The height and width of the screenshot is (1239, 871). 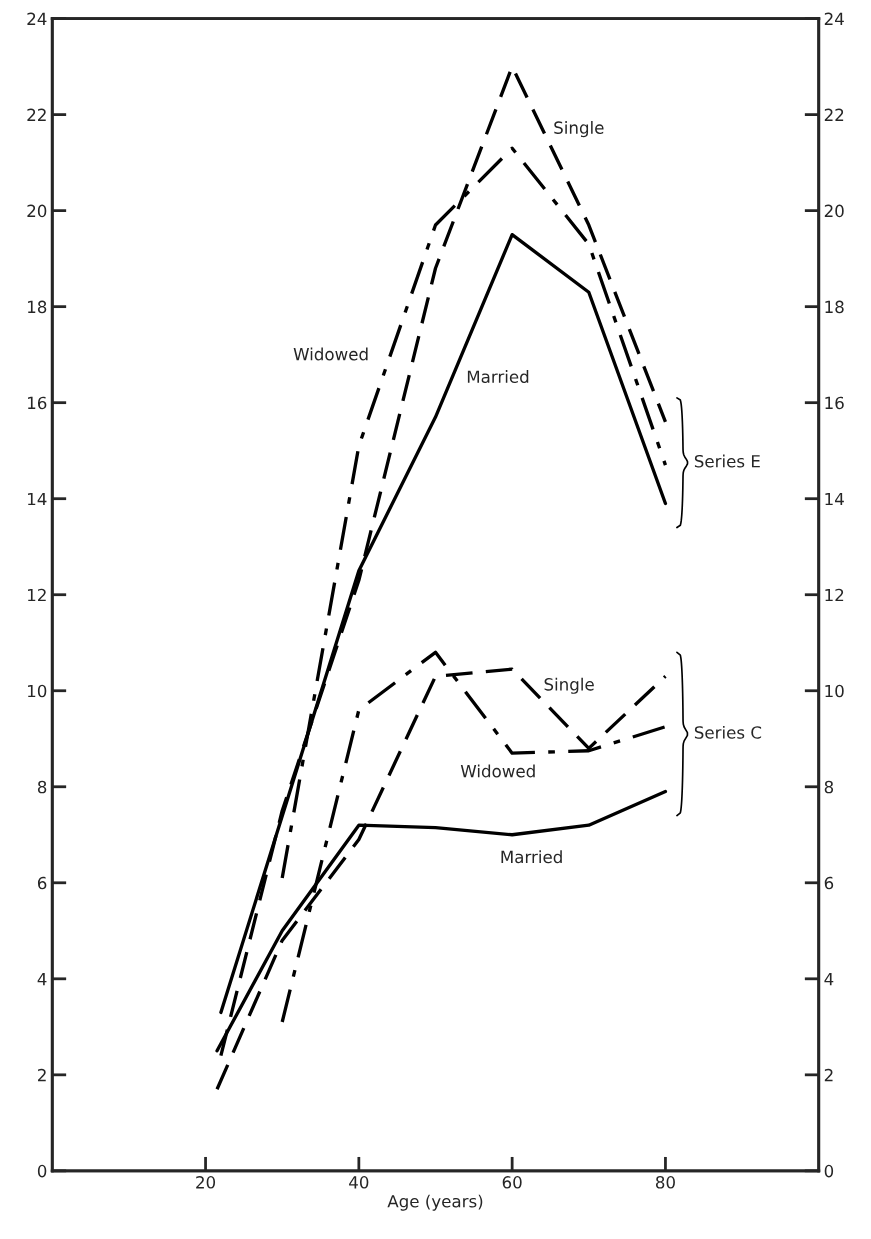 What do you see at coordinates (42, 787) in the screenshot?
I see `y-tick-label: 8` at bounding box center [42, 787].